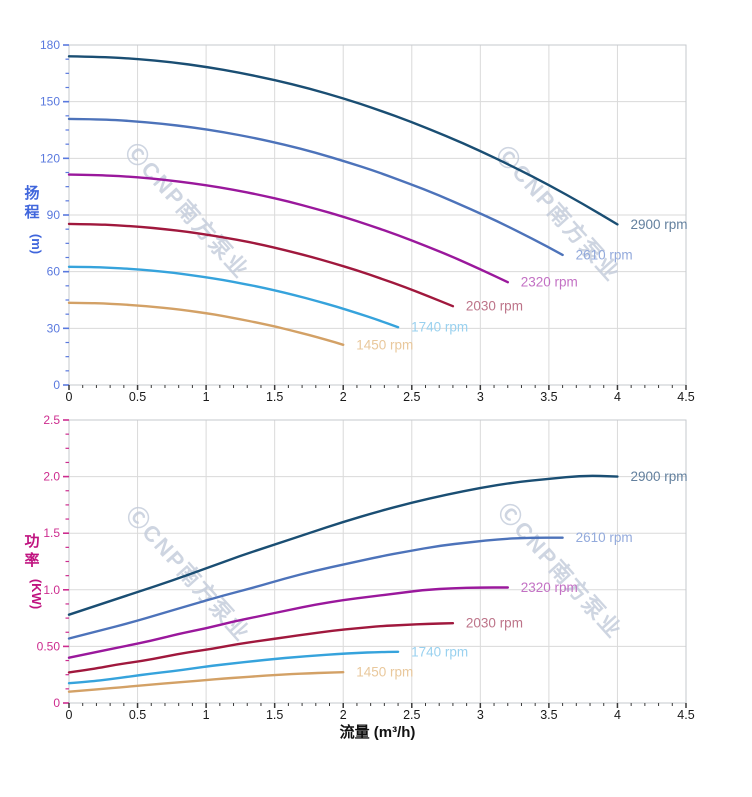  I want to click on y-axis-ticks: 0 30 60 90 120 150 180, so click(54, 215).